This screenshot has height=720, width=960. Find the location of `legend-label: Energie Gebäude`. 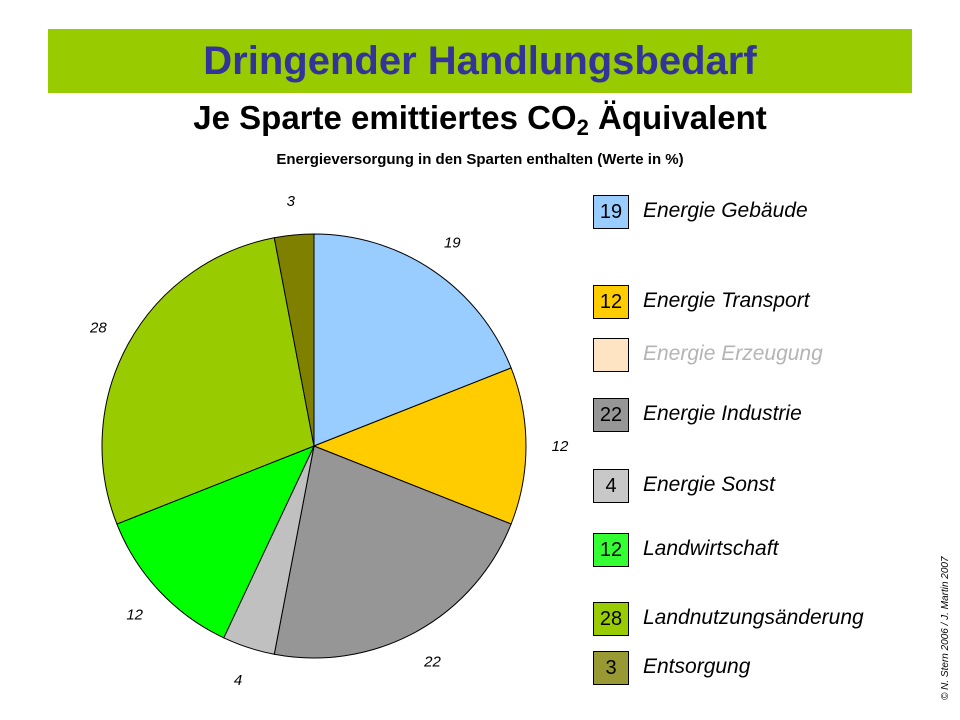

legend-label: Energie Gebäude is located at coordinates (725, 210).